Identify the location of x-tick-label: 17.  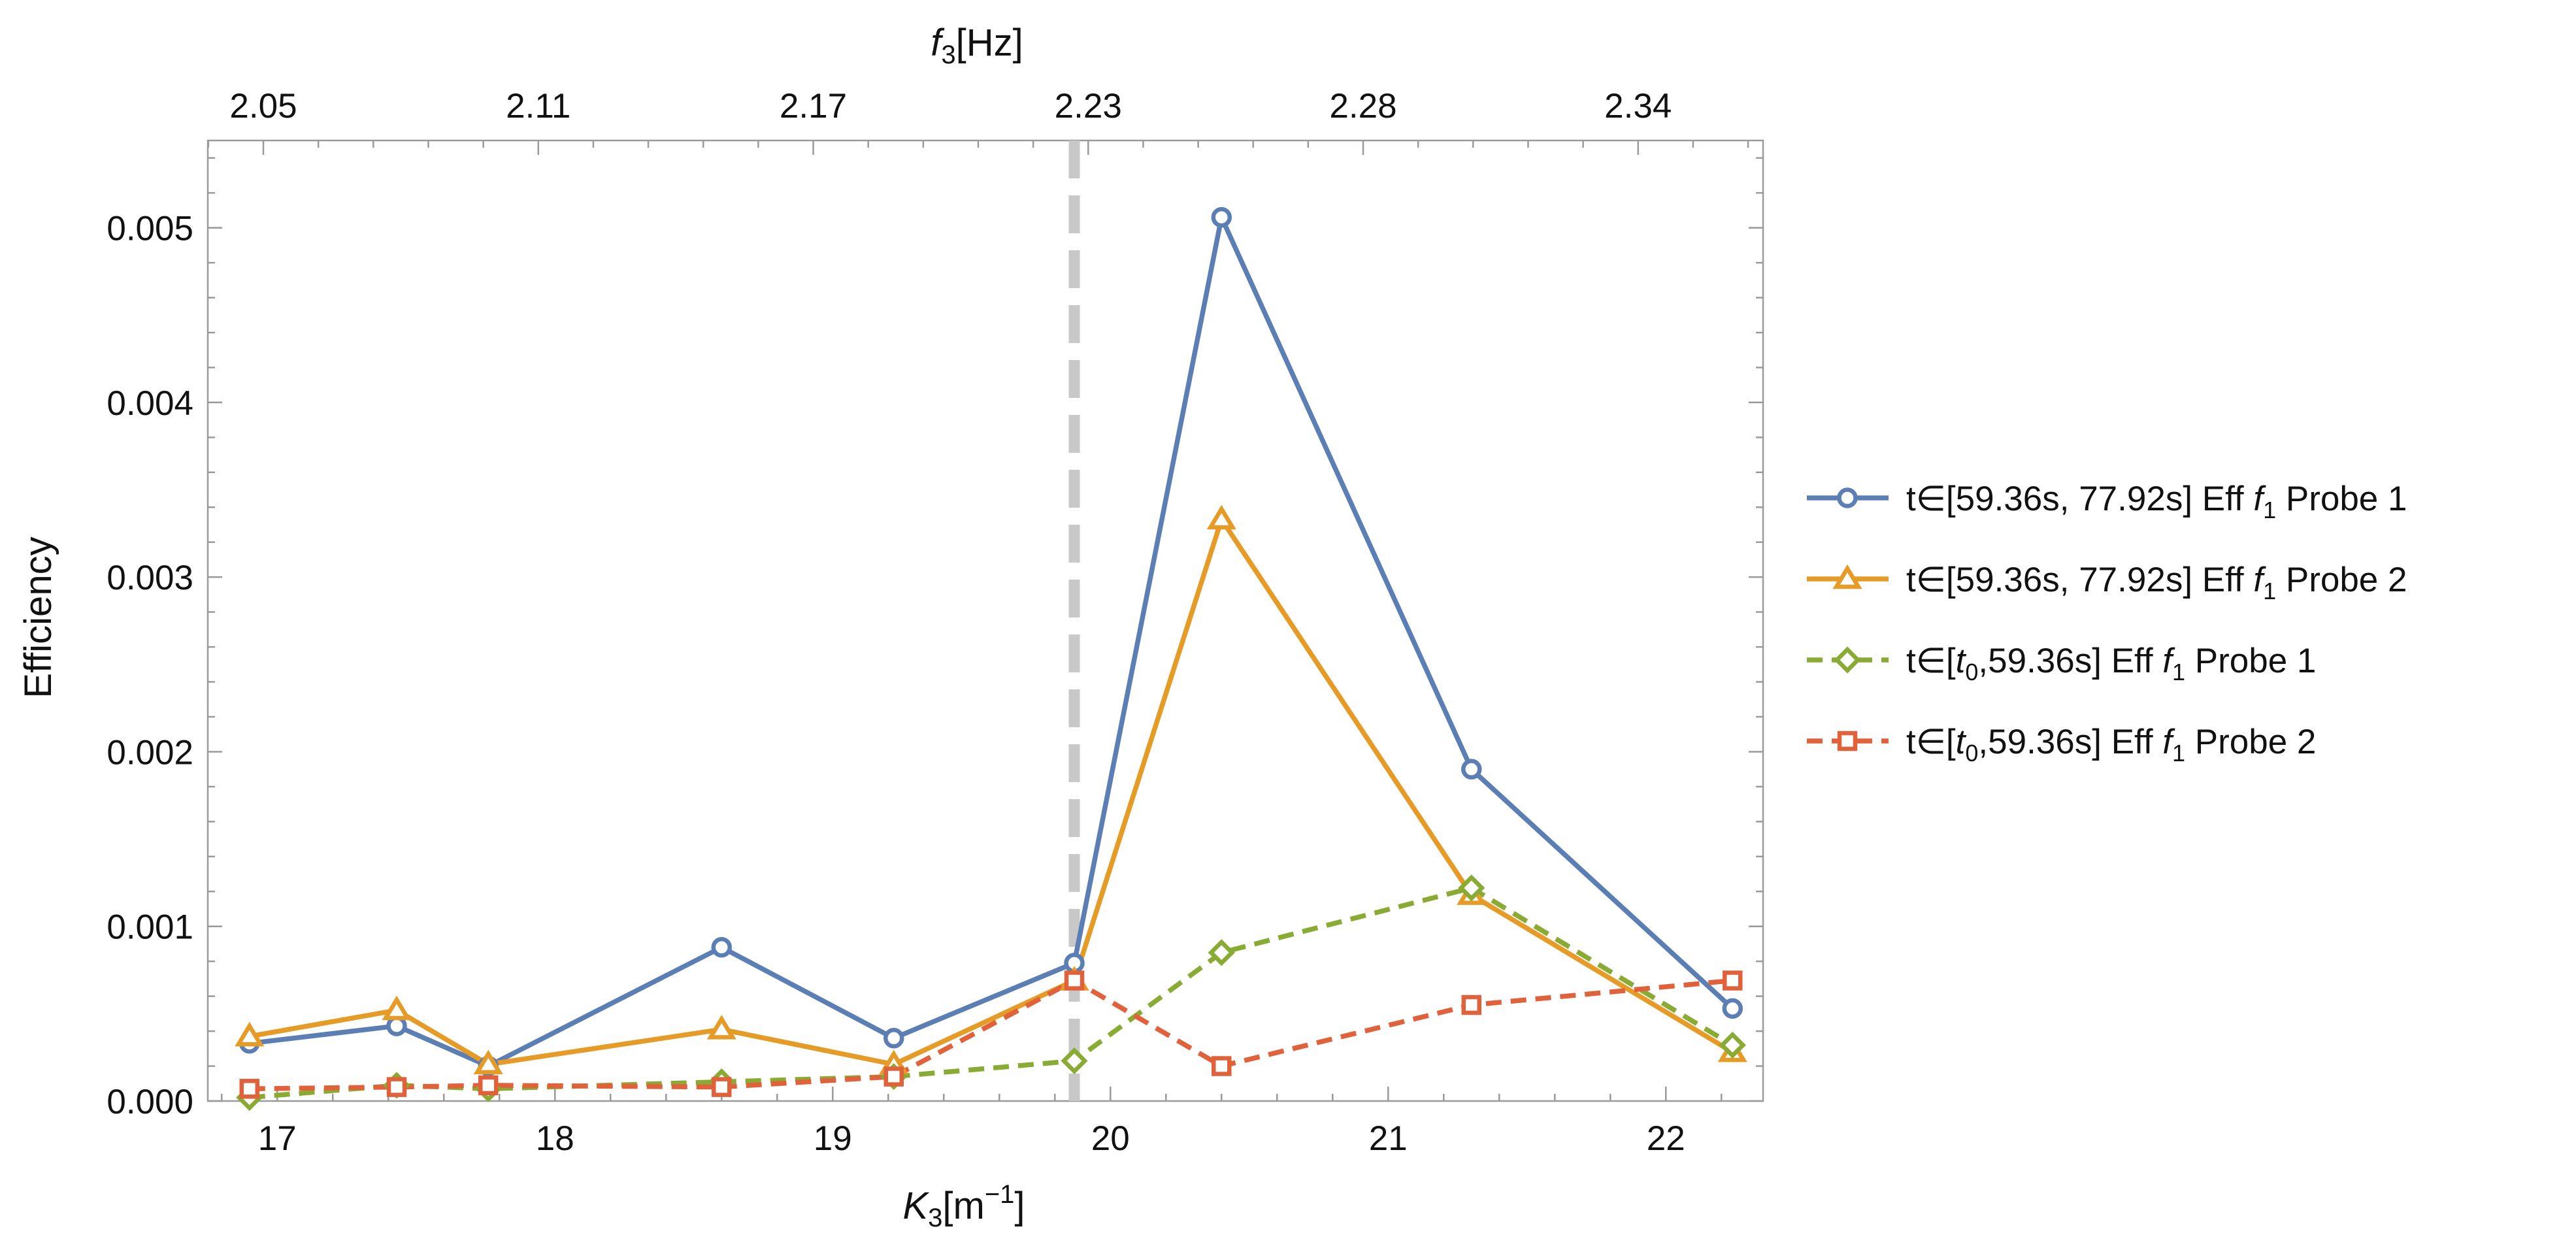
(277, 1138).